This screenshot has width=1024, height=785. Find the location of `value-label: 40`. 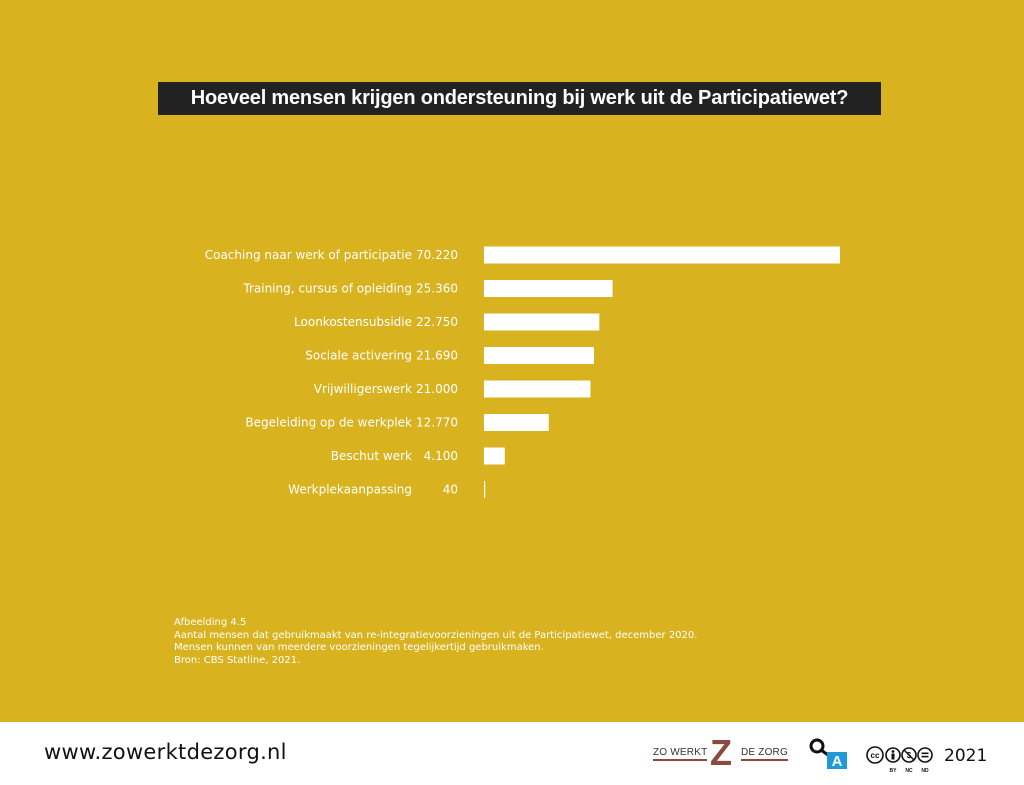

value-label: 40 is located at coordinates (450, 490).